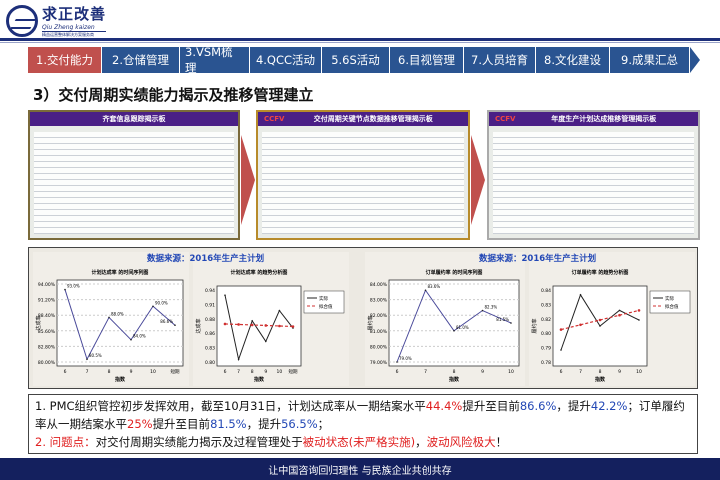 This screenshot has height=480, width=720. What do you see at coordinates (74, 14) in the screenshot?
I see `logo-name: 求正改善` at bounding box center [74, 14].